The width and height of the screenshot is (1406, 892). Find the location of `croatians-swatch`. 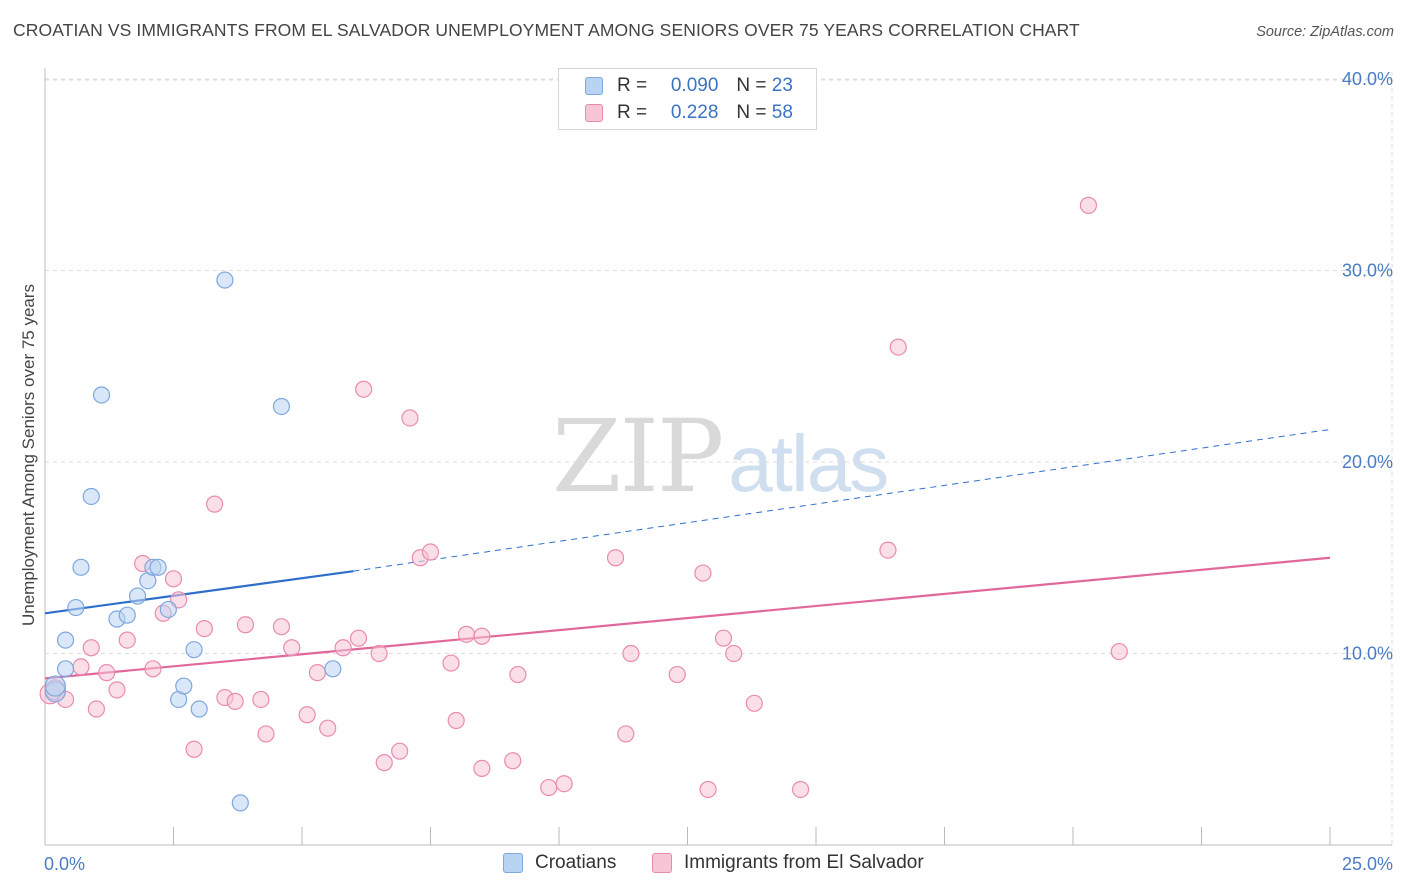

croatians-swatch is located at coordinates (594, 86).